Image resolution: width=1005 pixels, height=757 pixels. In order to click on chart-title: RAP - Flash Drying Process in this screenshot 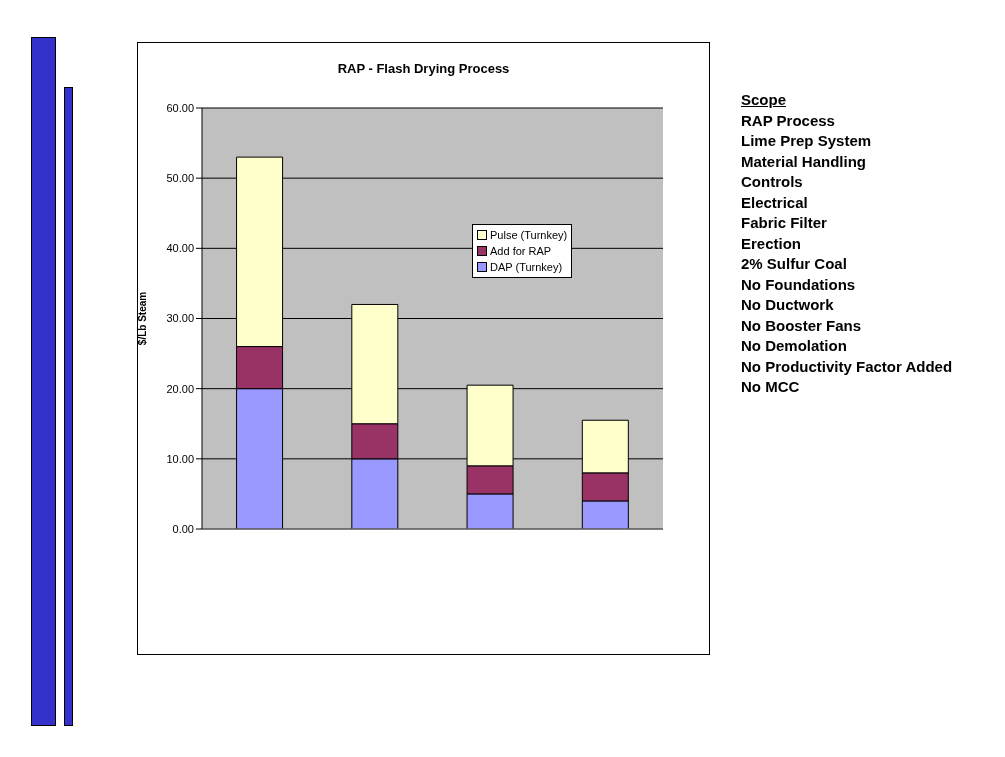, I will do `click(423, 68)`.